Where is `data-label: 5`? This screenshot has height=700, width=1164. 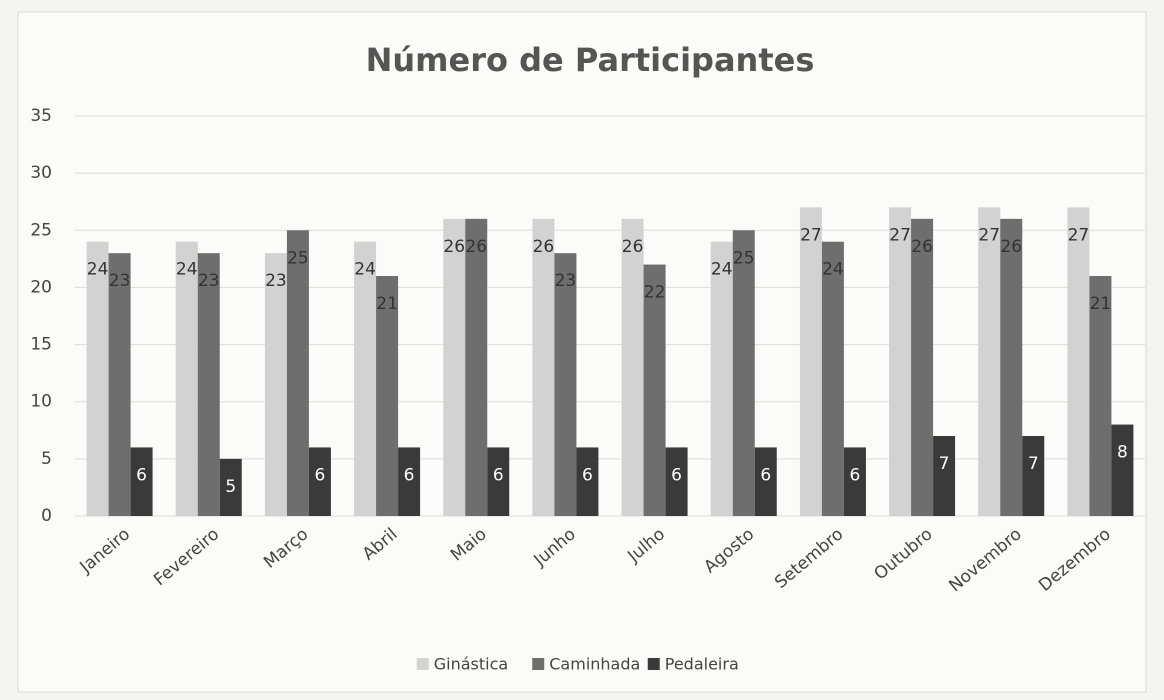
data-label: 5 is located at coordinates (230, 487).